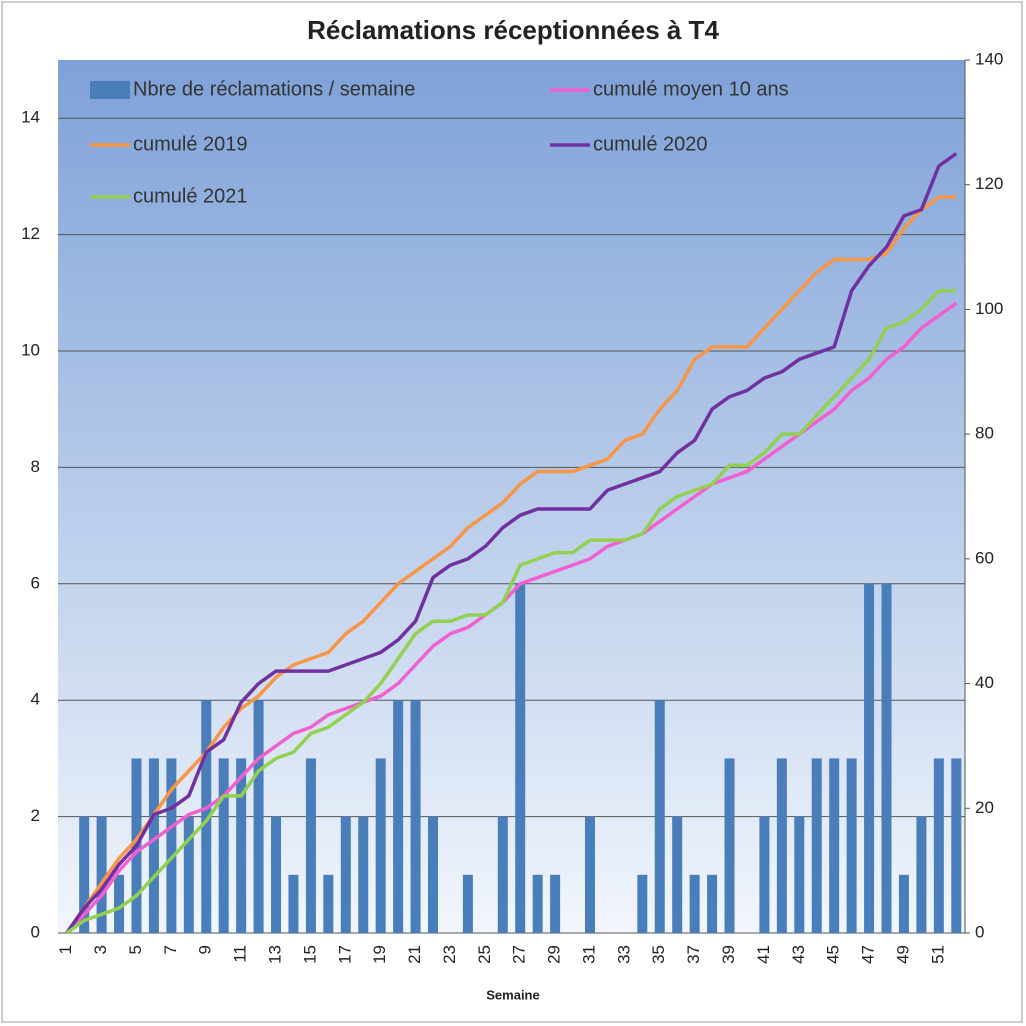  Describe the element at coordinates (30, 117) in the screenshot. I see `y-tick-label: 14` at that location.